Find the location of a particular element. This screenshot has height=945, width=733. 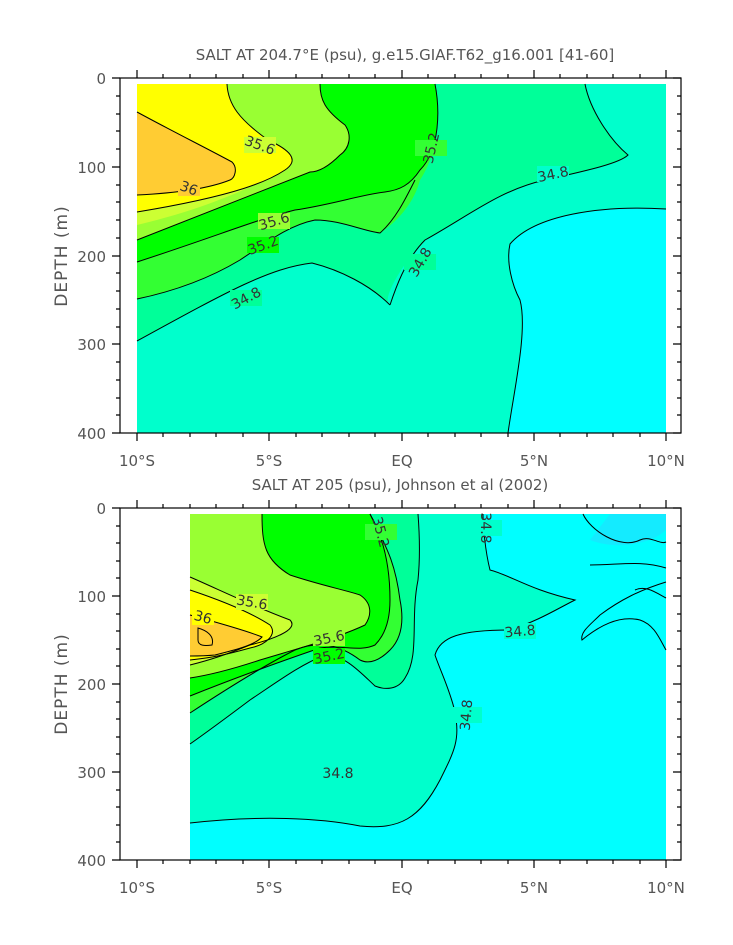

no-data-area is located at coordinates (163, 687).